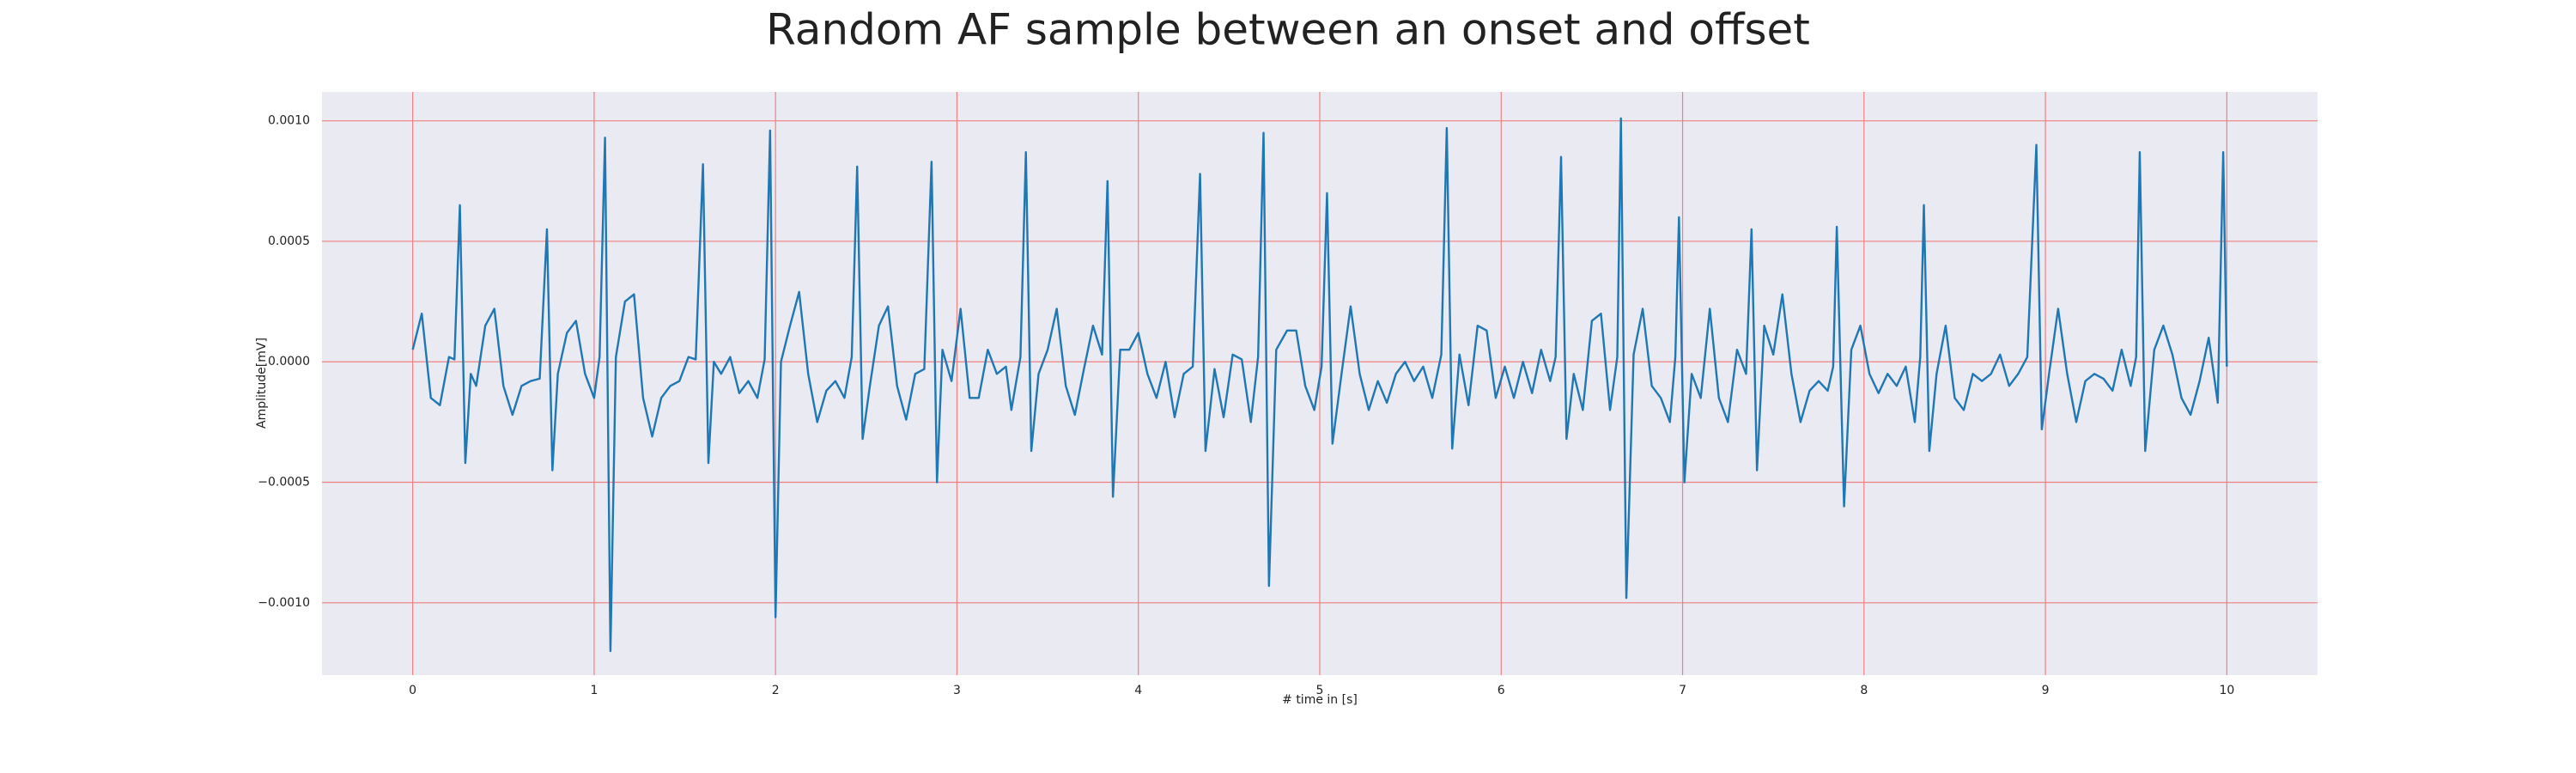 This screenshot has height=773, width=2576. I want to click on x-tick-label: 10, so click(2226, 690).